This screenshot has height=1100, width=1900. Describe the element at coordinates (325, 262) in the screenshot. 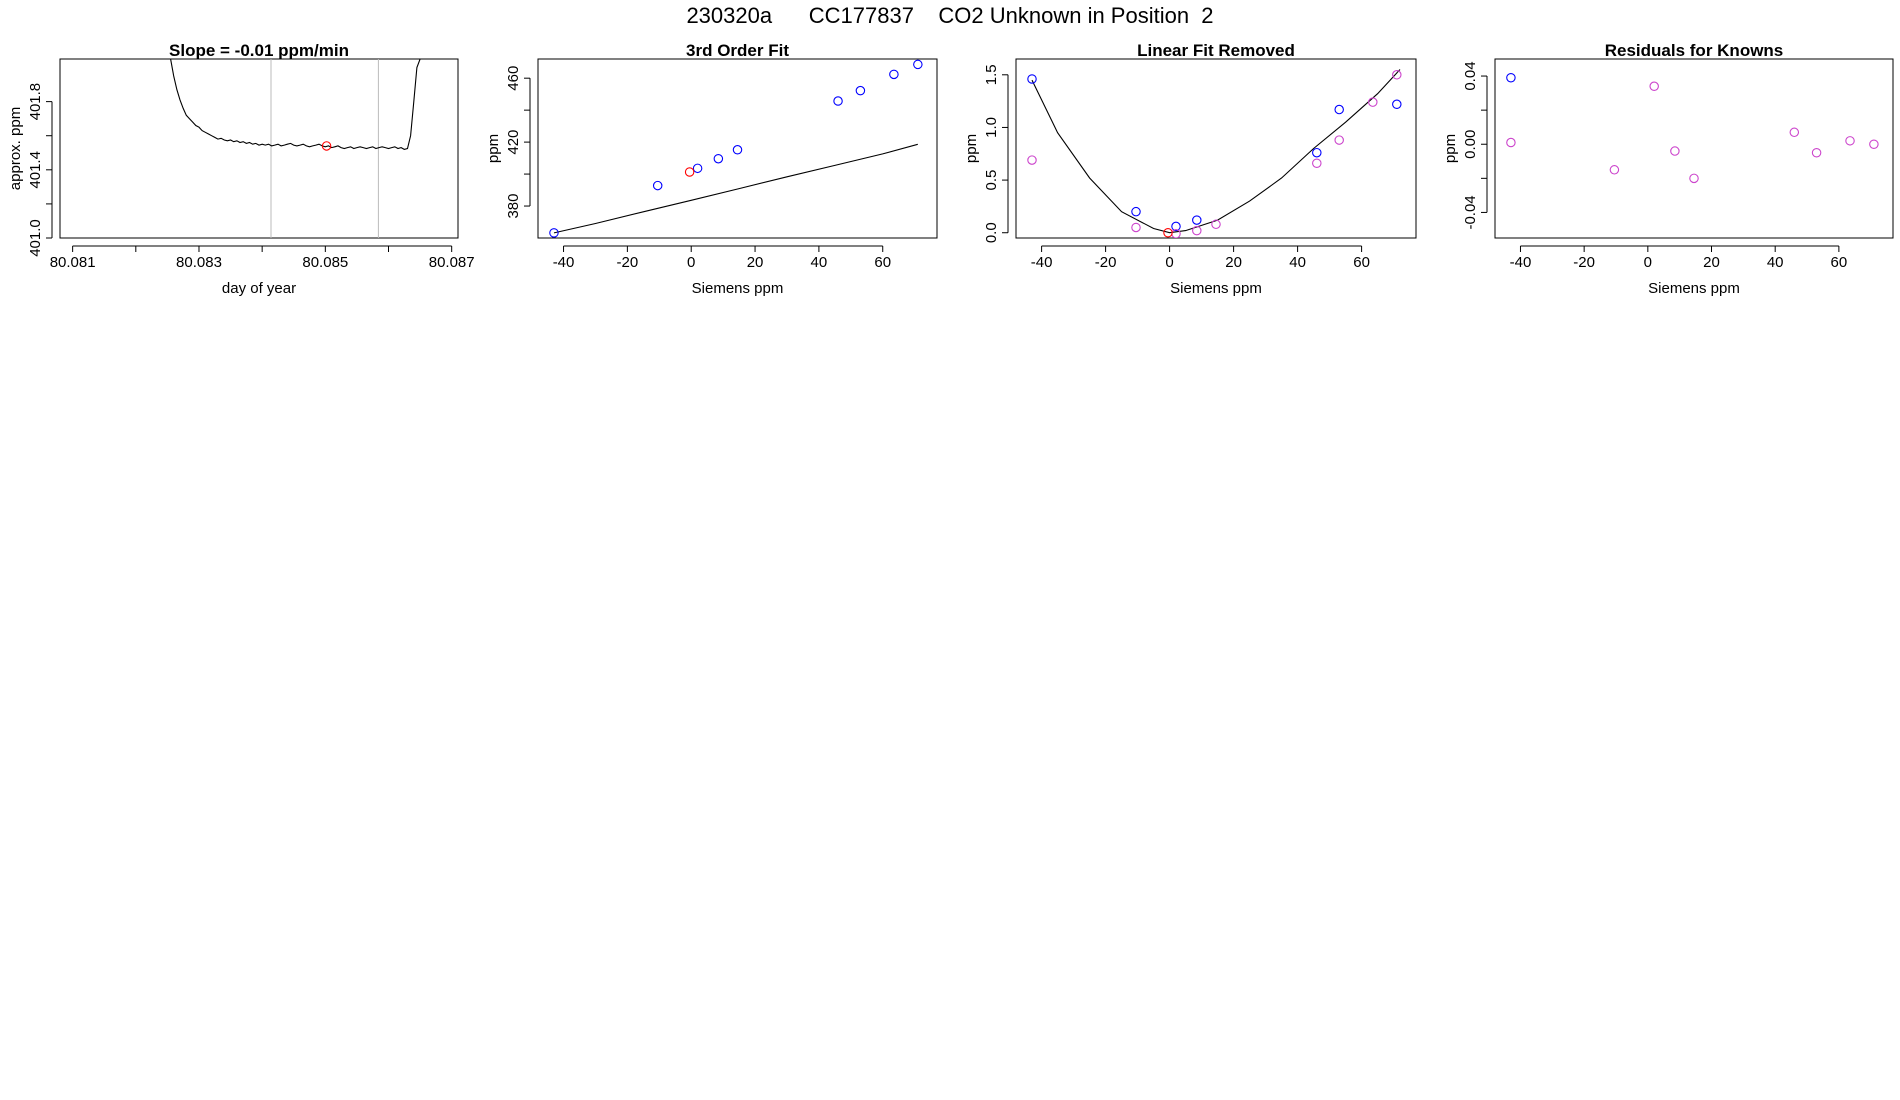

I see `x-tick-label: 80.085` at that location.